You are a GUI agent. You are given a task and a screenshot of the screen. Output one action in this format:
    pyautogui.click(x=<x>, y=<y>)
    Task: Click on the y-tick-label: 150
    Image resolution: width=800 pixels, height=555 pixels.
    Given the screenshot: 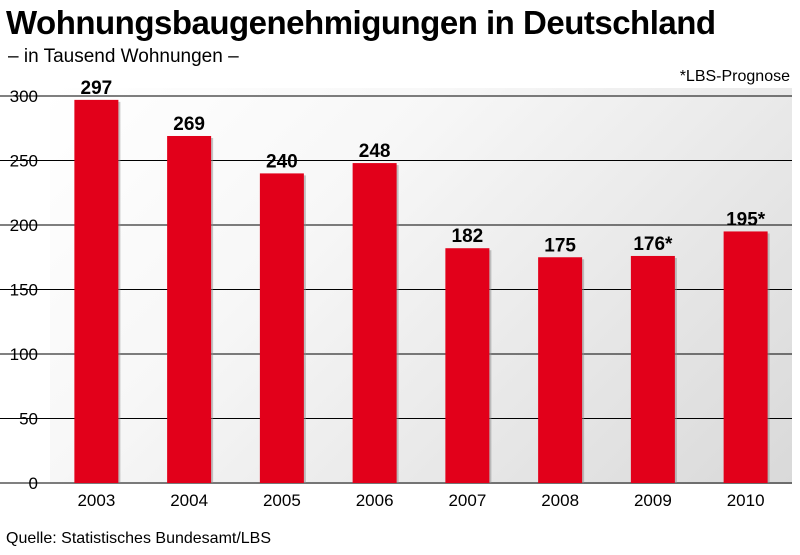 What is the action you would take?
    pyautogui.click(x=24, y=290)
    